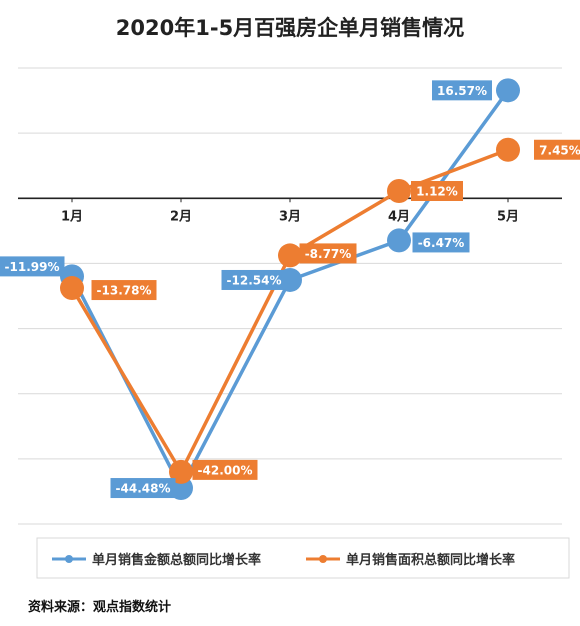  I want to click on data-label-text: 16.57%, so click(462, 91).